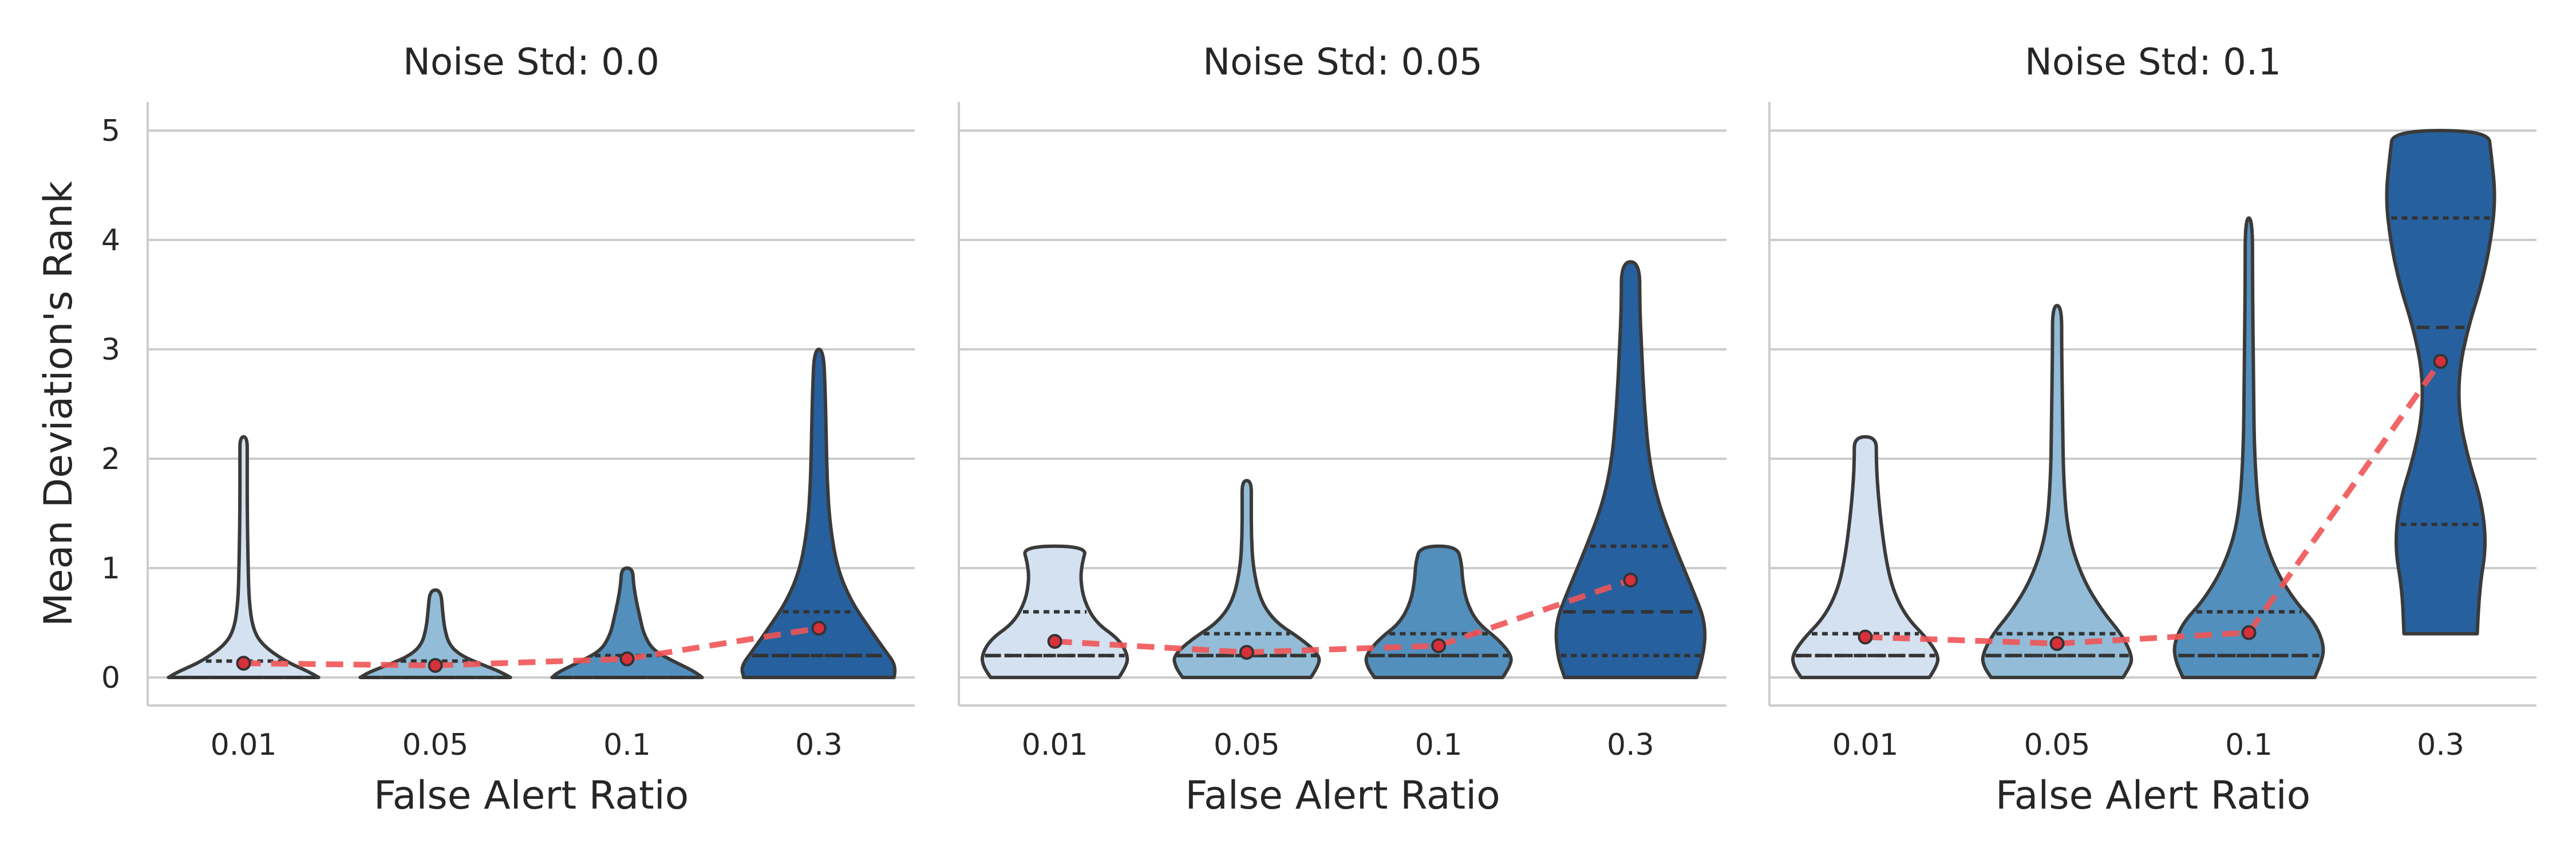  What do you see at coordinates (110, 131) in the screenshot?
I see `y-tick-label: 5` at bounding box center [110, 131].